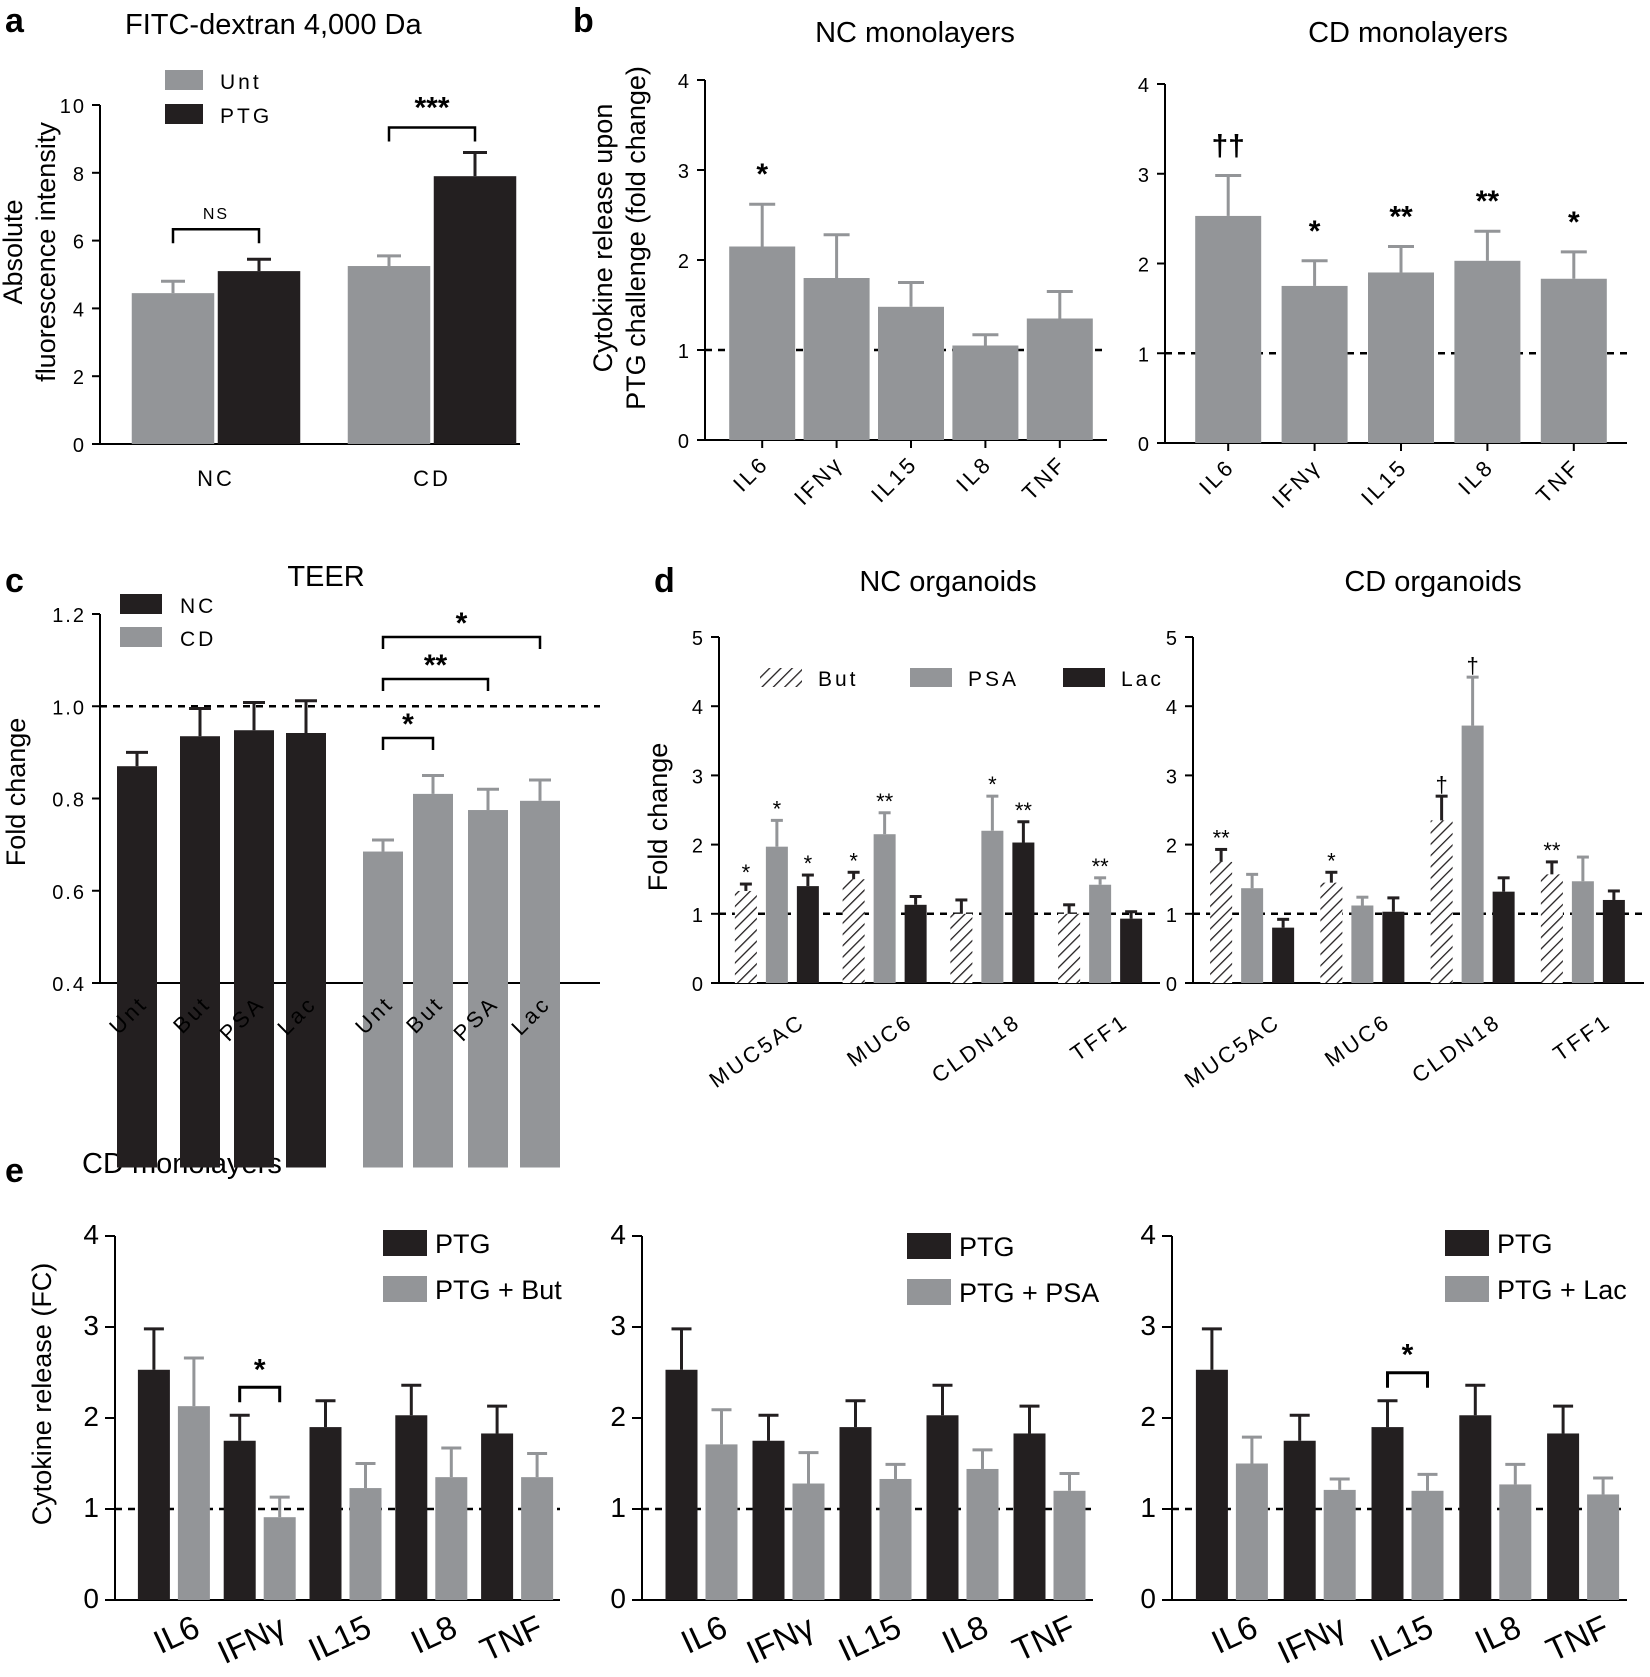 The image size is (1650, 1677). I want to click on title-d1: NC organoids, so click(947, 582).